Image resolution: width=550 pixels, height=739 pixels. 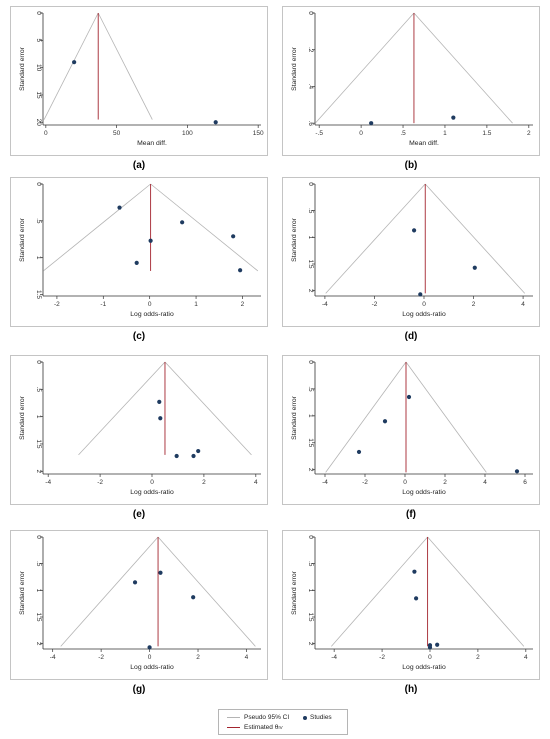 What do you see at coordinates (103, 304) in the screenshot?
I see `x-tick-label: -1` at bounding box center [103, 304].